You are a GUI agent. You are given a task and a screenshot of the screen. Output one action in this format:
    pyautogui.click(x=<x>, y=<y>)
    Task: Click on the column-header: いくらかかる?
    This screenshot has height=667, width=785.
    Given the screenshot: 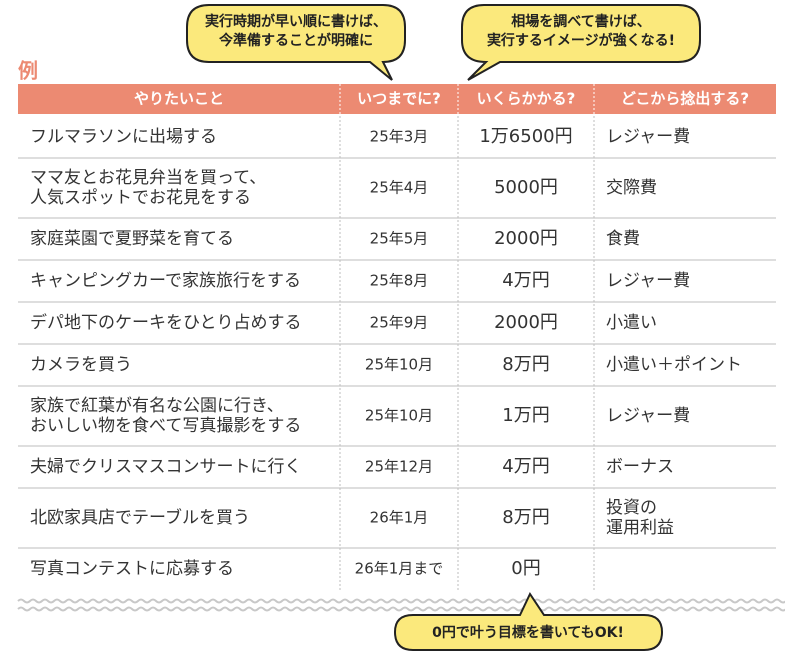 What is the action you would take?
    pyautogui.click(x=526, y=99)
    